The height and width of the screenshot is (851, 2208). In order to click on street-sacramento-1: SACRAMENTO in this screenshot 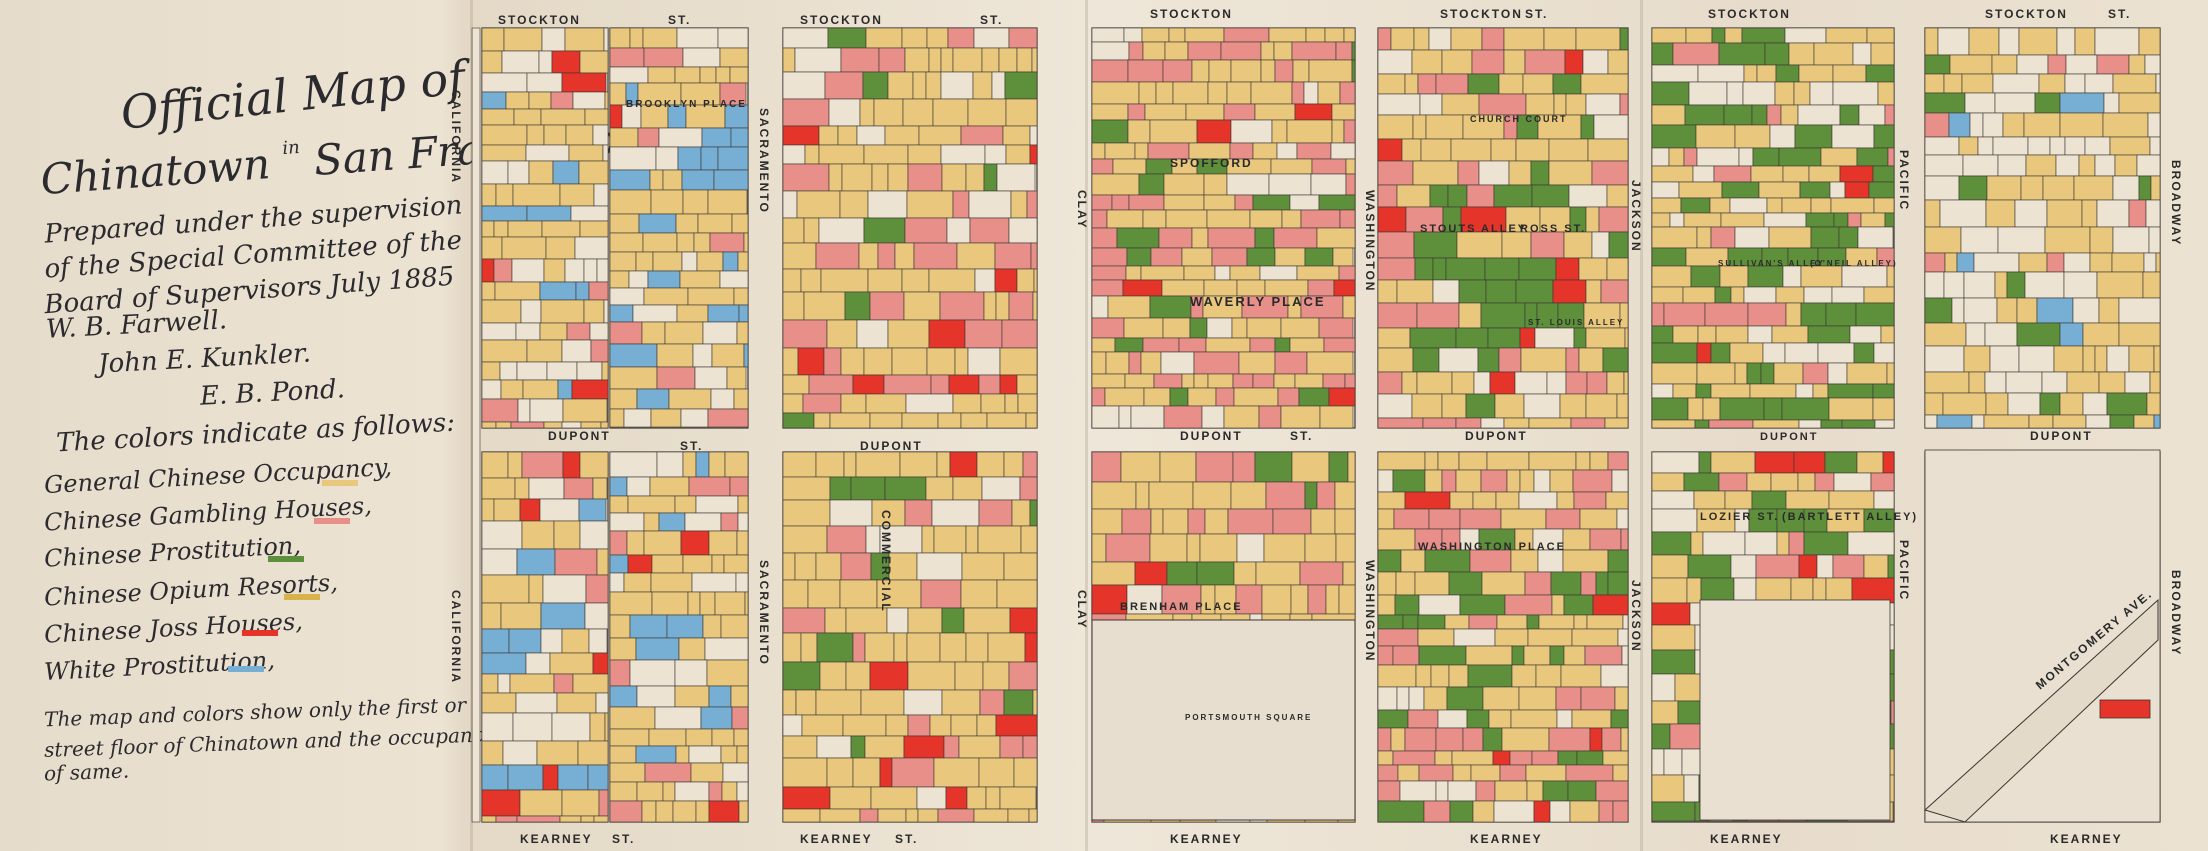, I will do `click(764, 161)`.